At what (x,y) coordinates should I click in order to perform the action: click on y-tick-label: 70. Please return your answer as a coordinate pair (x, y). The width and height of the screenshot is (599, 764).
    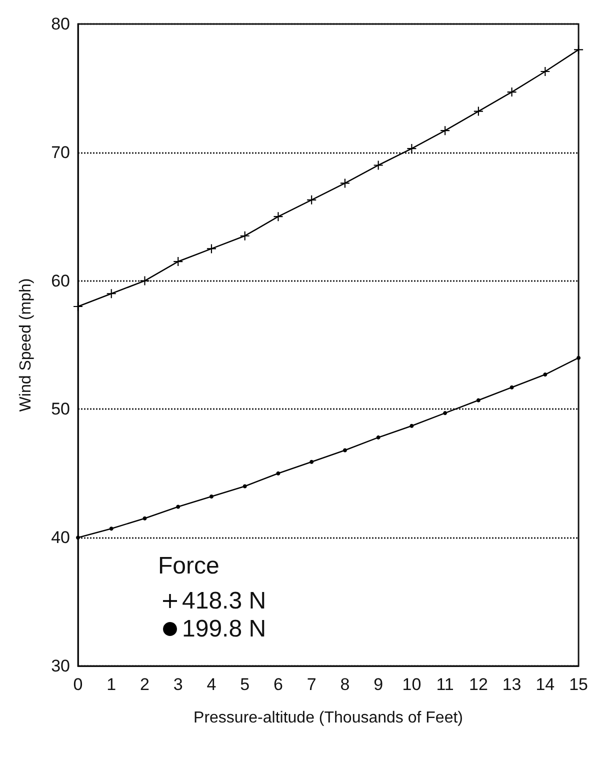
    Looking at the image, I should click on (60, 152).